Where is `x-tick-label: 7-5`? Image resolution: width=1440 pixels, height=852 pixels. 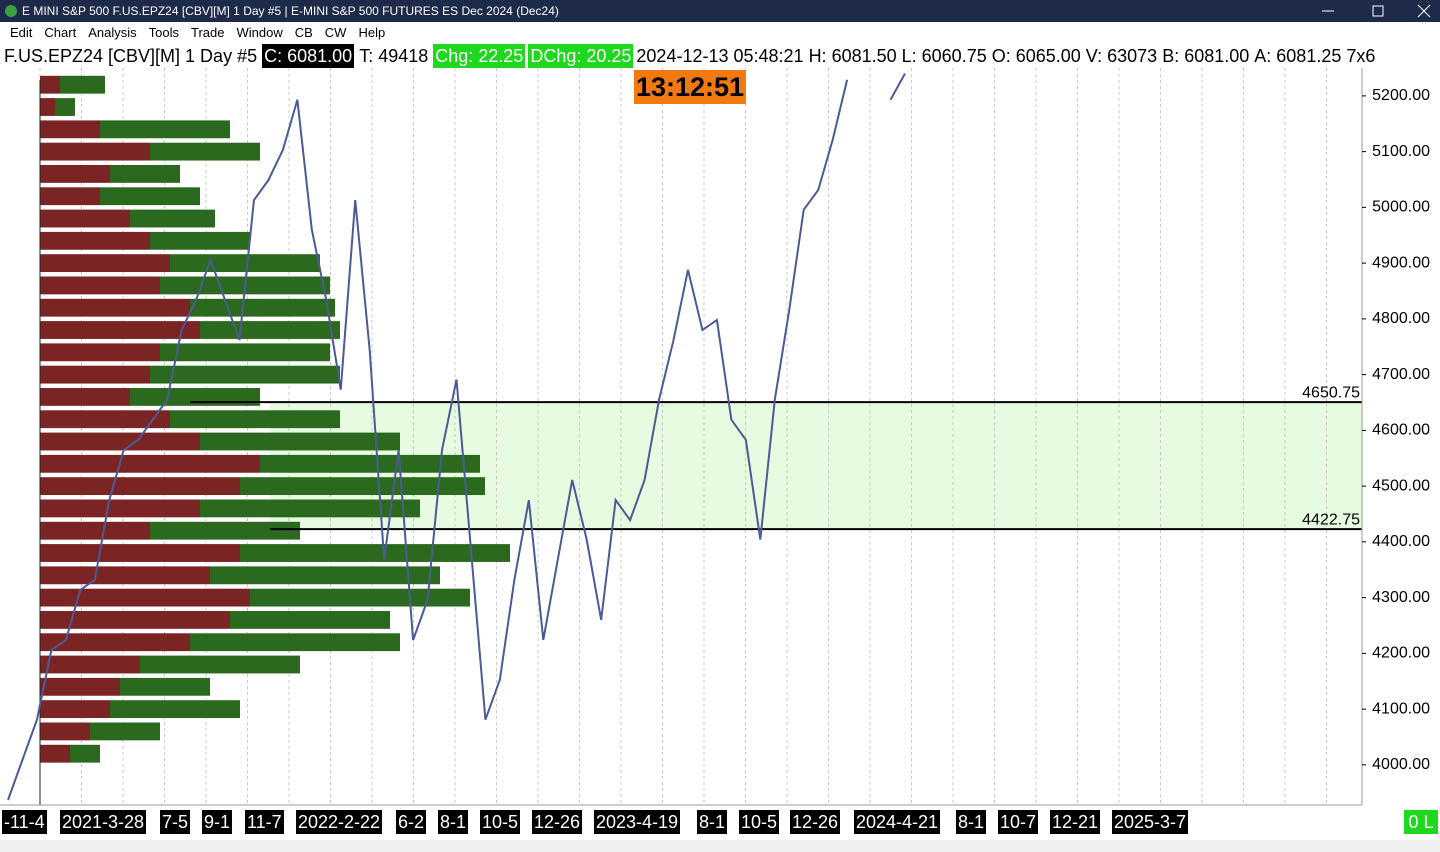
x-tick-label: 7-5 is located at coordinates (175, 822).